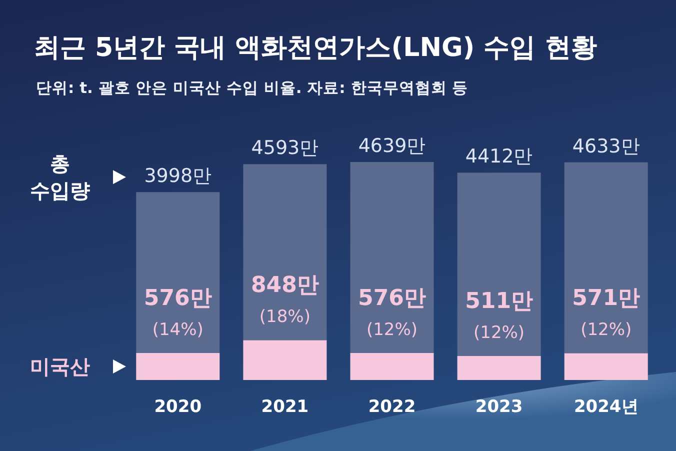  What do you see at coordinates (60, 366) in the screenshot?
I see `text: 미국산` at bounding box center [60, 366].